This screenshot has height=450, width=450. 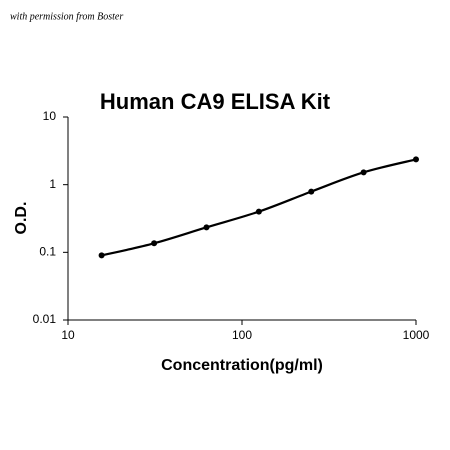 I want to click on y-tick-label: 1, so click(x=52, y=184).